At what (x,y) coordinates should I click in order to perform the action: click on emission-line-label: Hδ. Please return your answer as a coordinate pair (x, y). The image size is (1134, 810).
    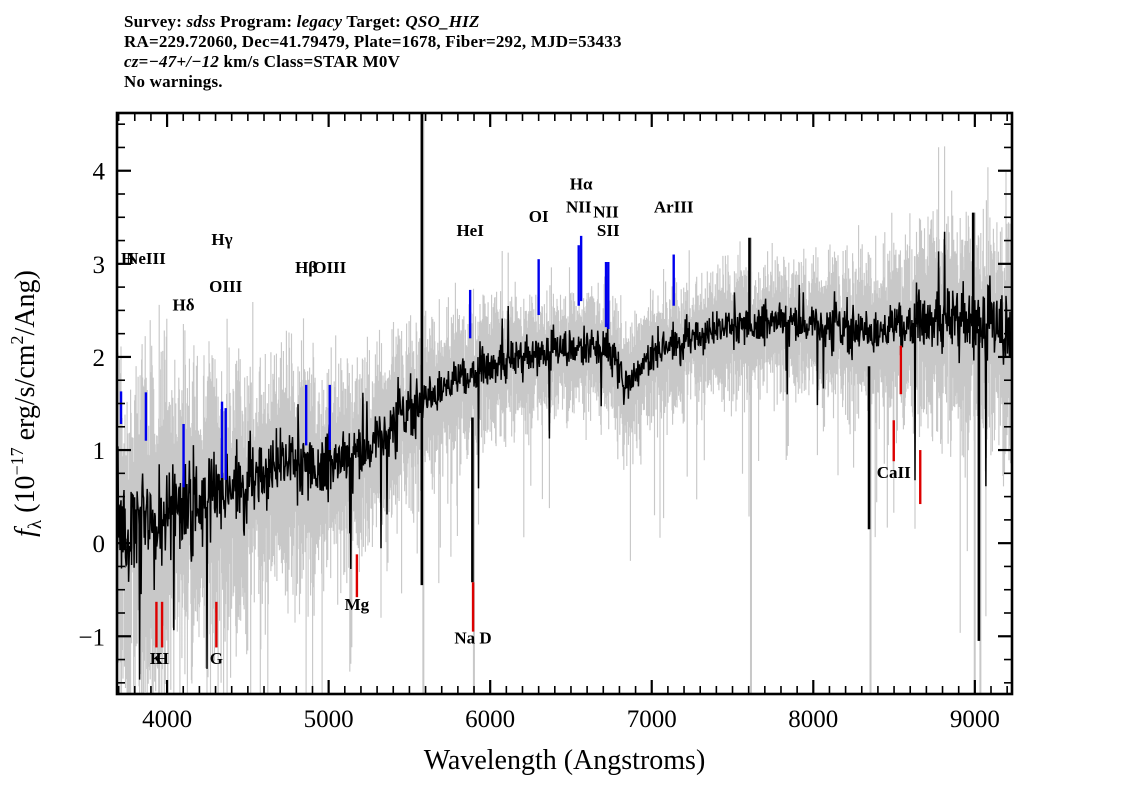
    Looking at the image, I should click on (184, 304).